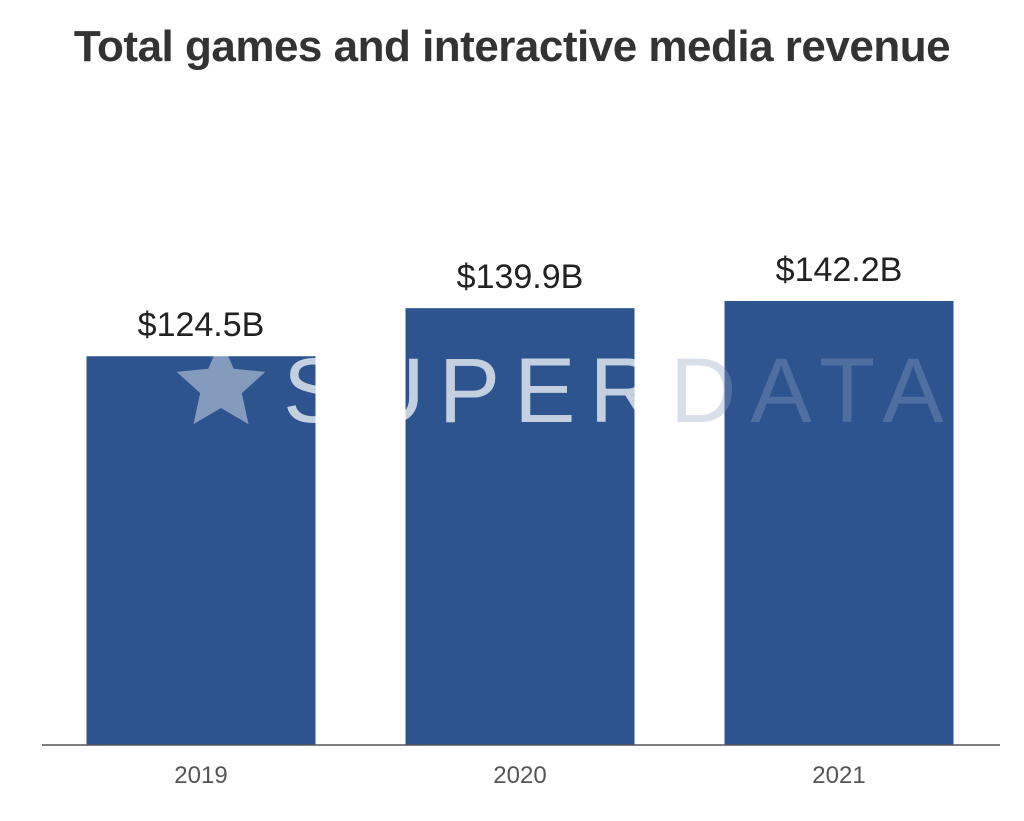 This screenshot has width=1024, height=821. Describe the element at coordinates (201, 550) in the screenshot. I see `bar-2019` at that location.